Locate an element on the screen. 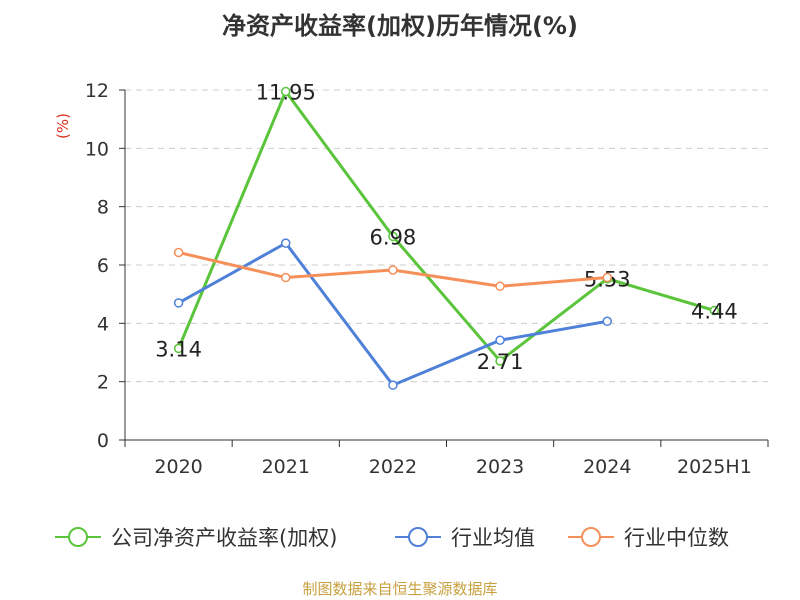  y-tick-label: 2 is located at coordinates (103, 383).